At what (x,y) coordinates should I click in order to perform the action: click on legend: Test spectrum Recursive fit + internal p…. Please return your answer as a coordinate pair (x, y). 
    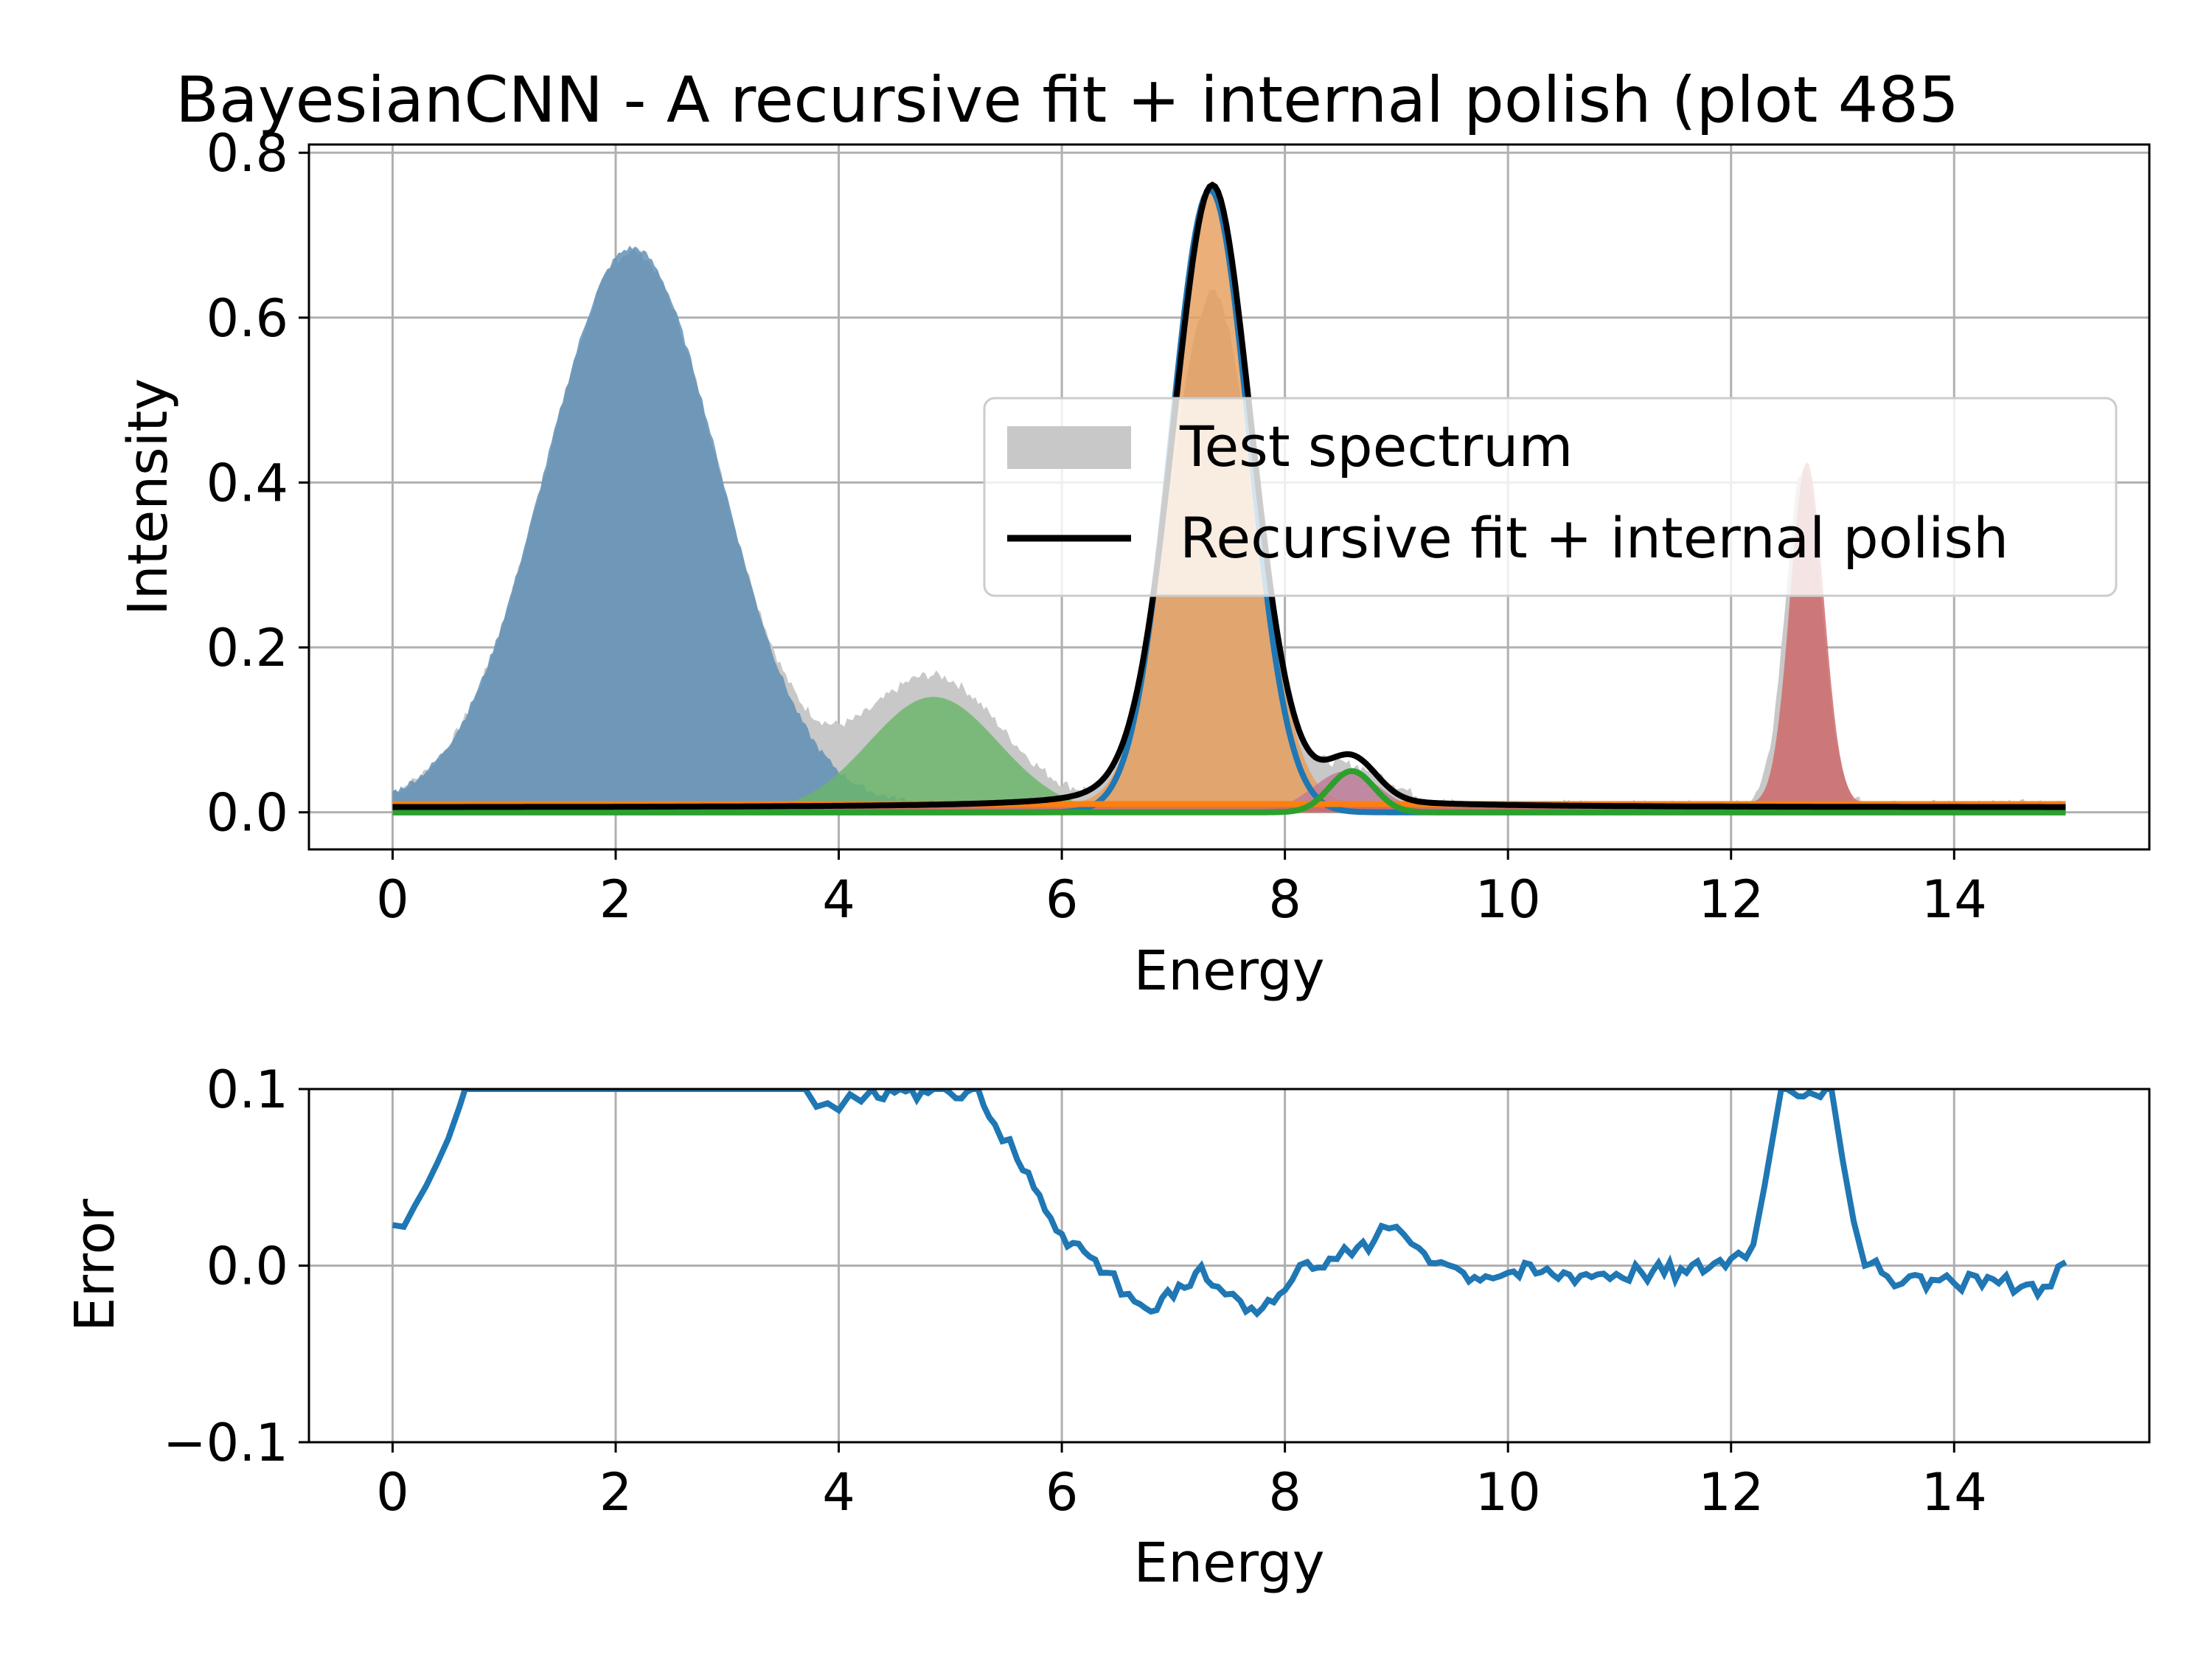
    Looking at the image, I should click on (1550, 497).